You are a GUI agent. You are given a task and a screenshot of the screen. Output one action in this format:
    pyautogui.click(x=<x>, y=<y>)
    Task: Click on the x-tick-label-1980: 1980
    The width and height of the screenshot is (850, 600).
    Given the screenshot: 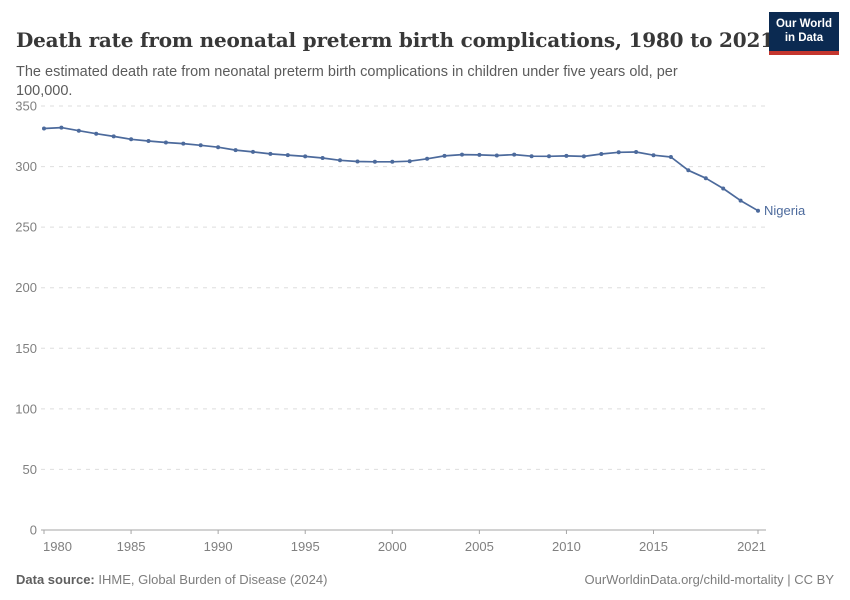 What is the action you would take?
    pyautogui.click(x=57, y=546)
    